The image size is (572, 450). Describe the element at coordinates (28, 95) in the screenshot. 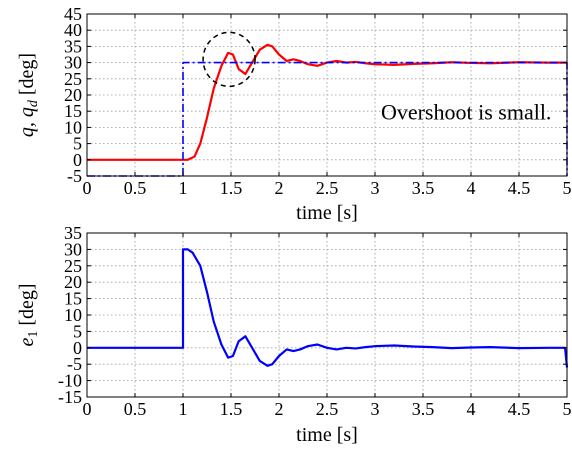

I see `y-axis-label: q, qd [deg]` at that location.